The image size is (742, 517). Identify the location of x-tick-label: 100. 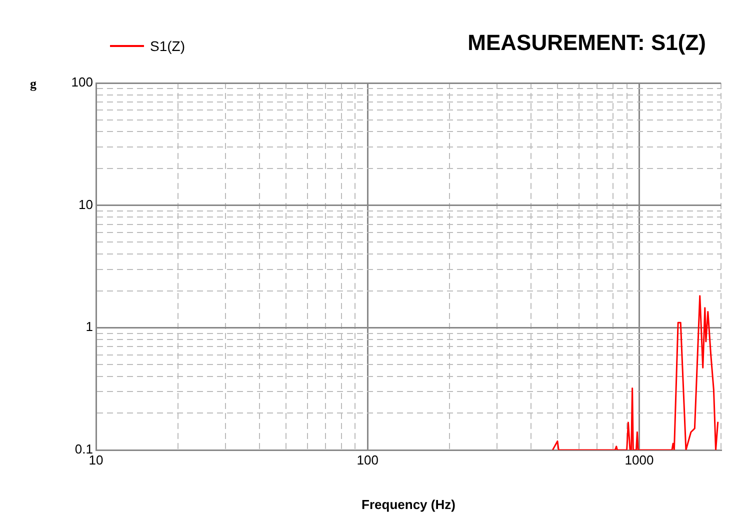
(367, 460).